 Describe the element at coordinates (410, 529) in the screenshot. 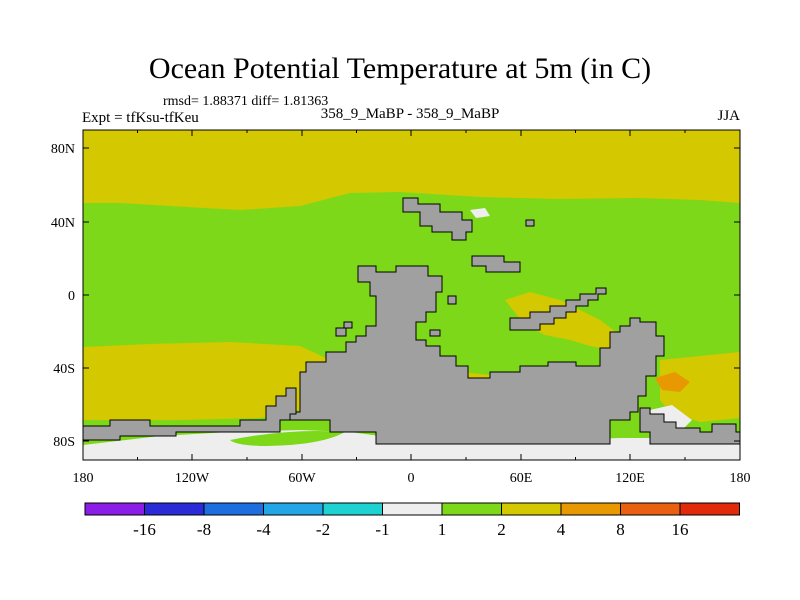

I see `colorbar-labels: -16 -8 -4 -2 -1 1 2 4 8 16` at that location.